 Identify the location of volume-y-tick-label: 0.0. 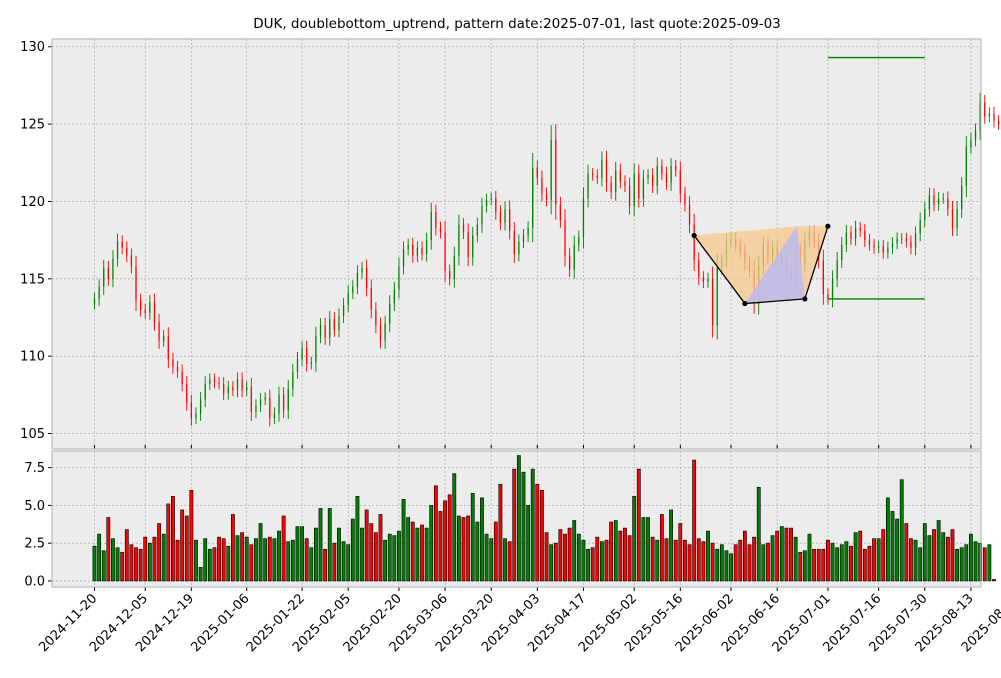
(34, 581).